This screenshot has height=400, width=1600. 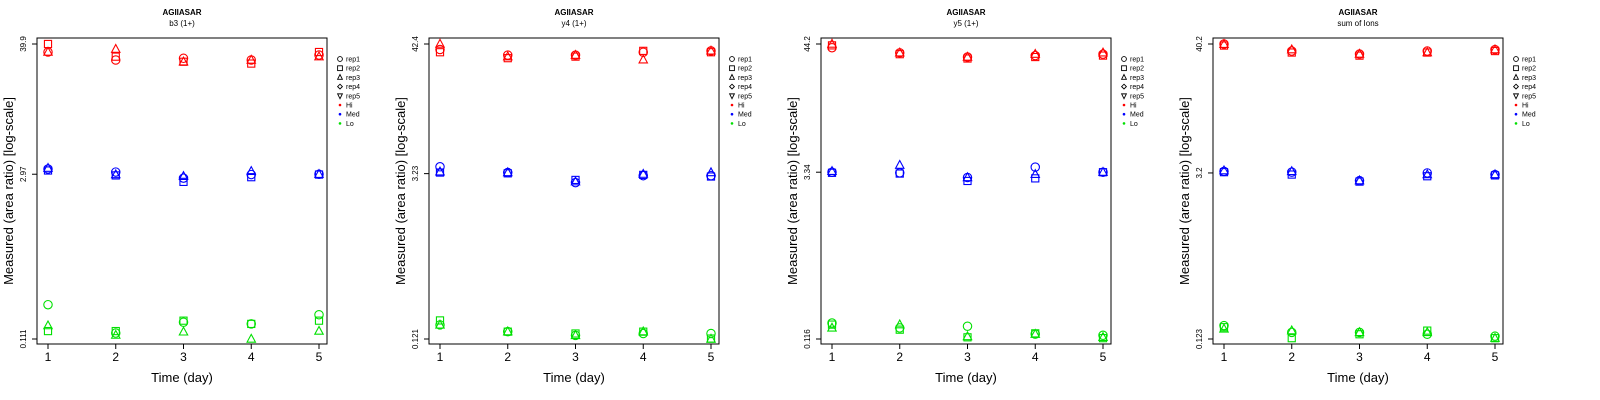 What do you see at coordinates (1137, 115) in the screenshot?
I see `legend-label: Med` at bounding box center [1137, 115].